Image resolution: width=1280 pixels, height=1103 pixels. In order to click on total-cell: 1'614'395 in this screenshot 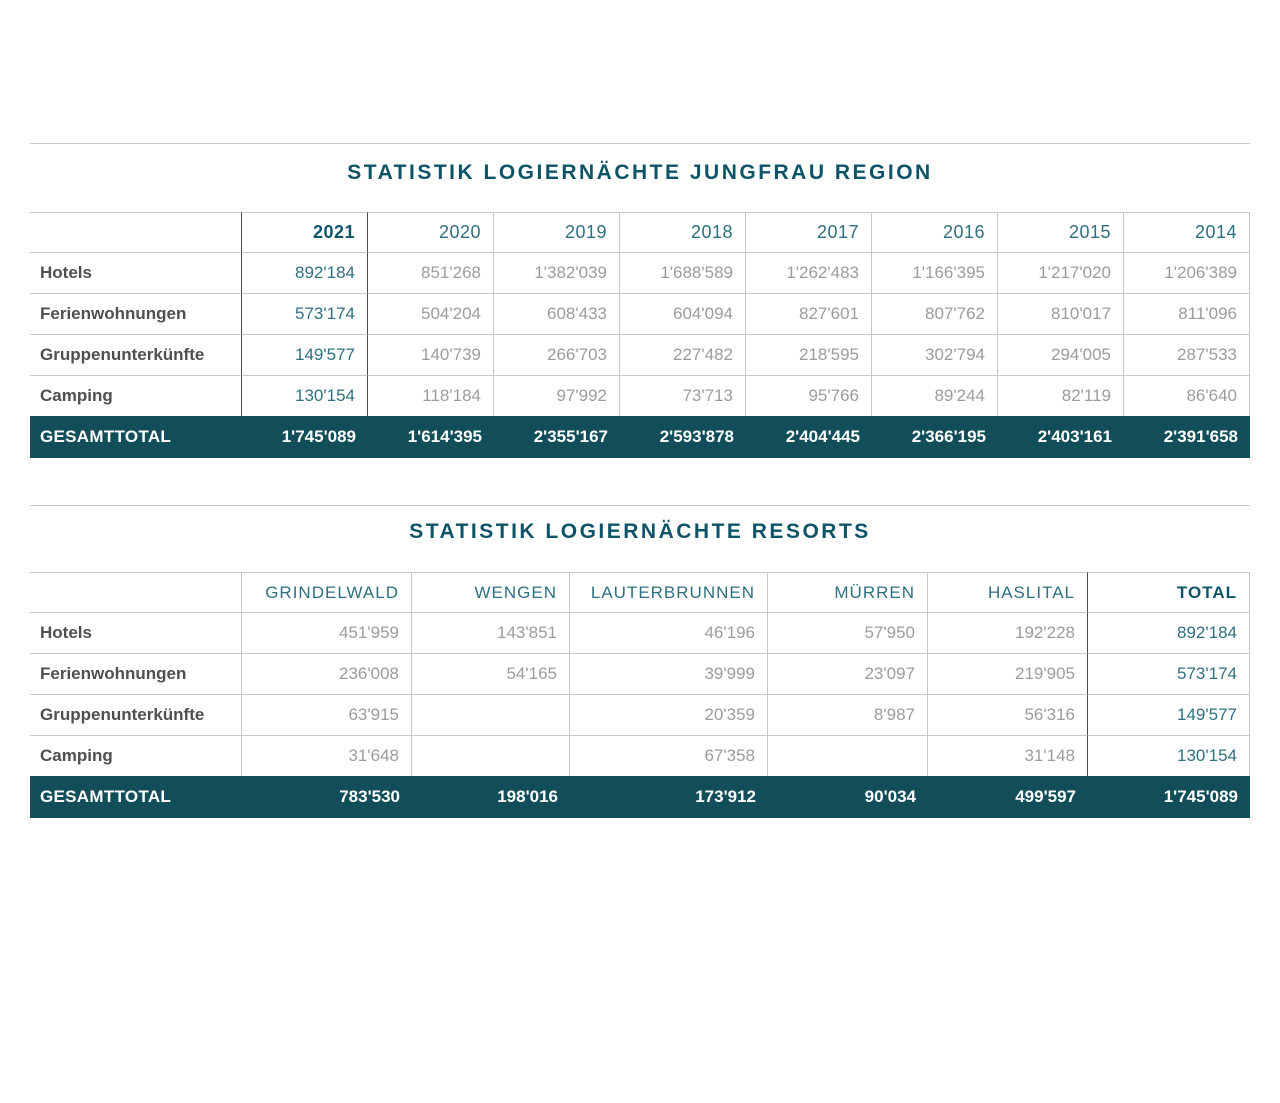, I will do `click(431, 437)`.